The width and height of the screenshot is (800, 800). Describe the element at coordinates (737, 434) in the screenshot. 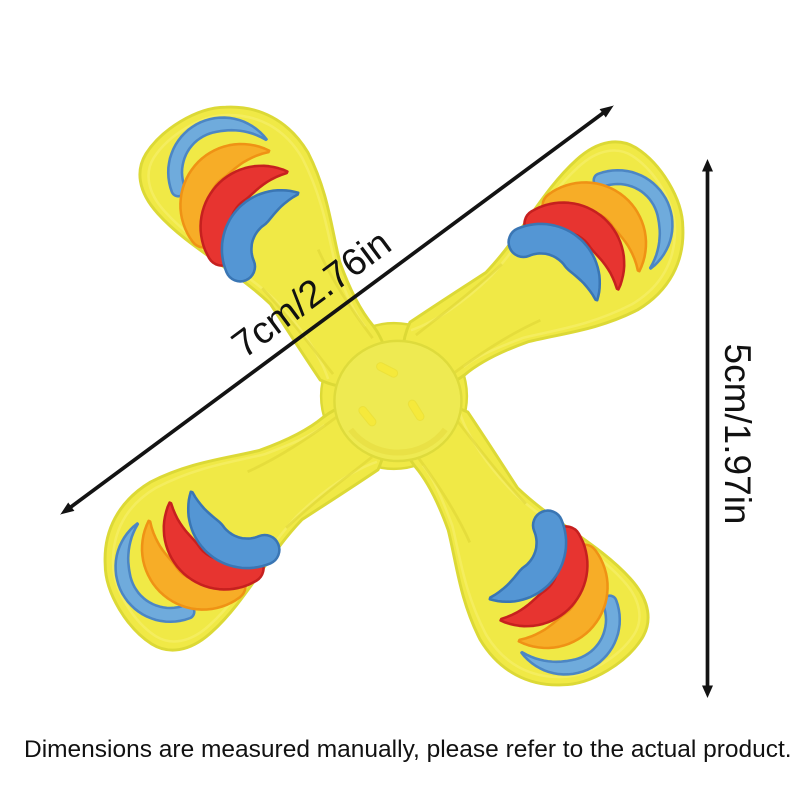

I see `svg-text: 5cm/1.97in` at that location.